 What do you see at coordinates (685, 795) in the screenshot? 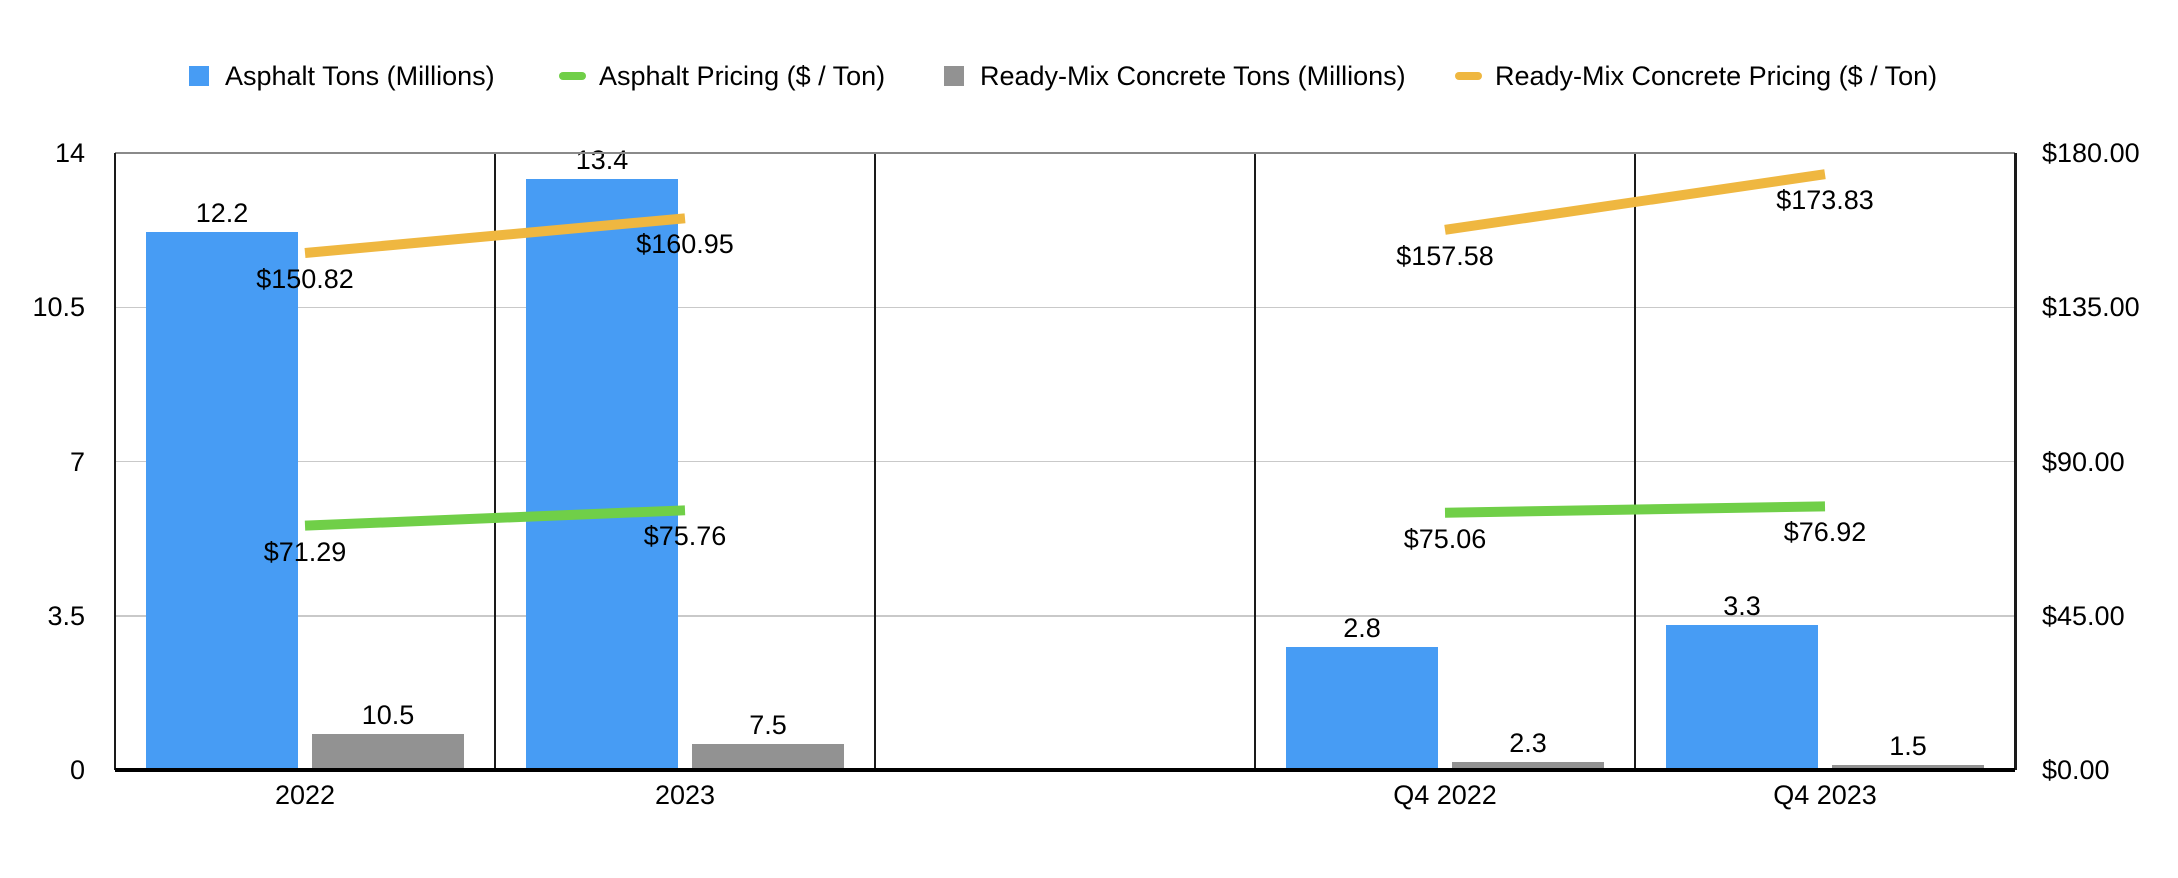
I see `x-axis-category-label: 2023` at bounding box center [685, 795].